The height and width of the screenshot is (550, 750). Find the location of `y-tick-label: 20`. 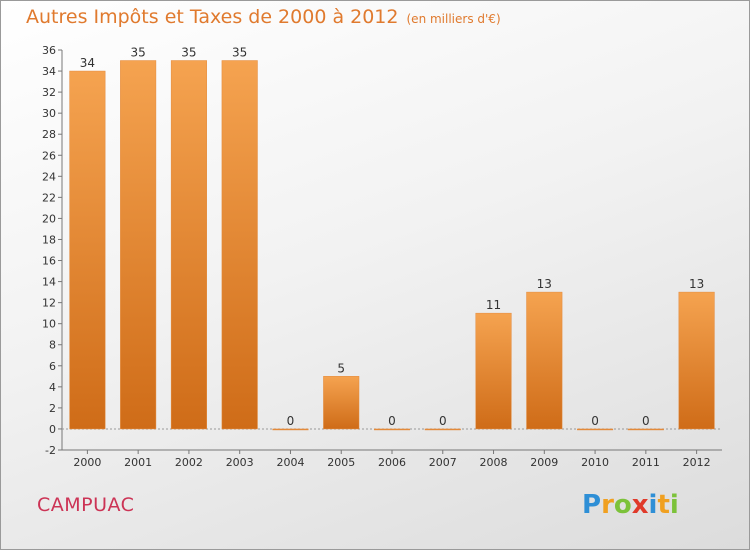

y-tick-label: 20 is located at coordinates (49, 218).